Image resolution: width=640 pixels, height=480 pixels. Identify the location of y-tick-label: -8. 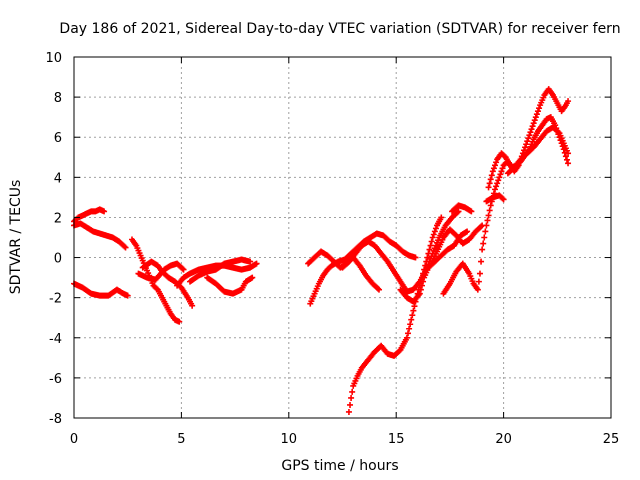
(55, 419).